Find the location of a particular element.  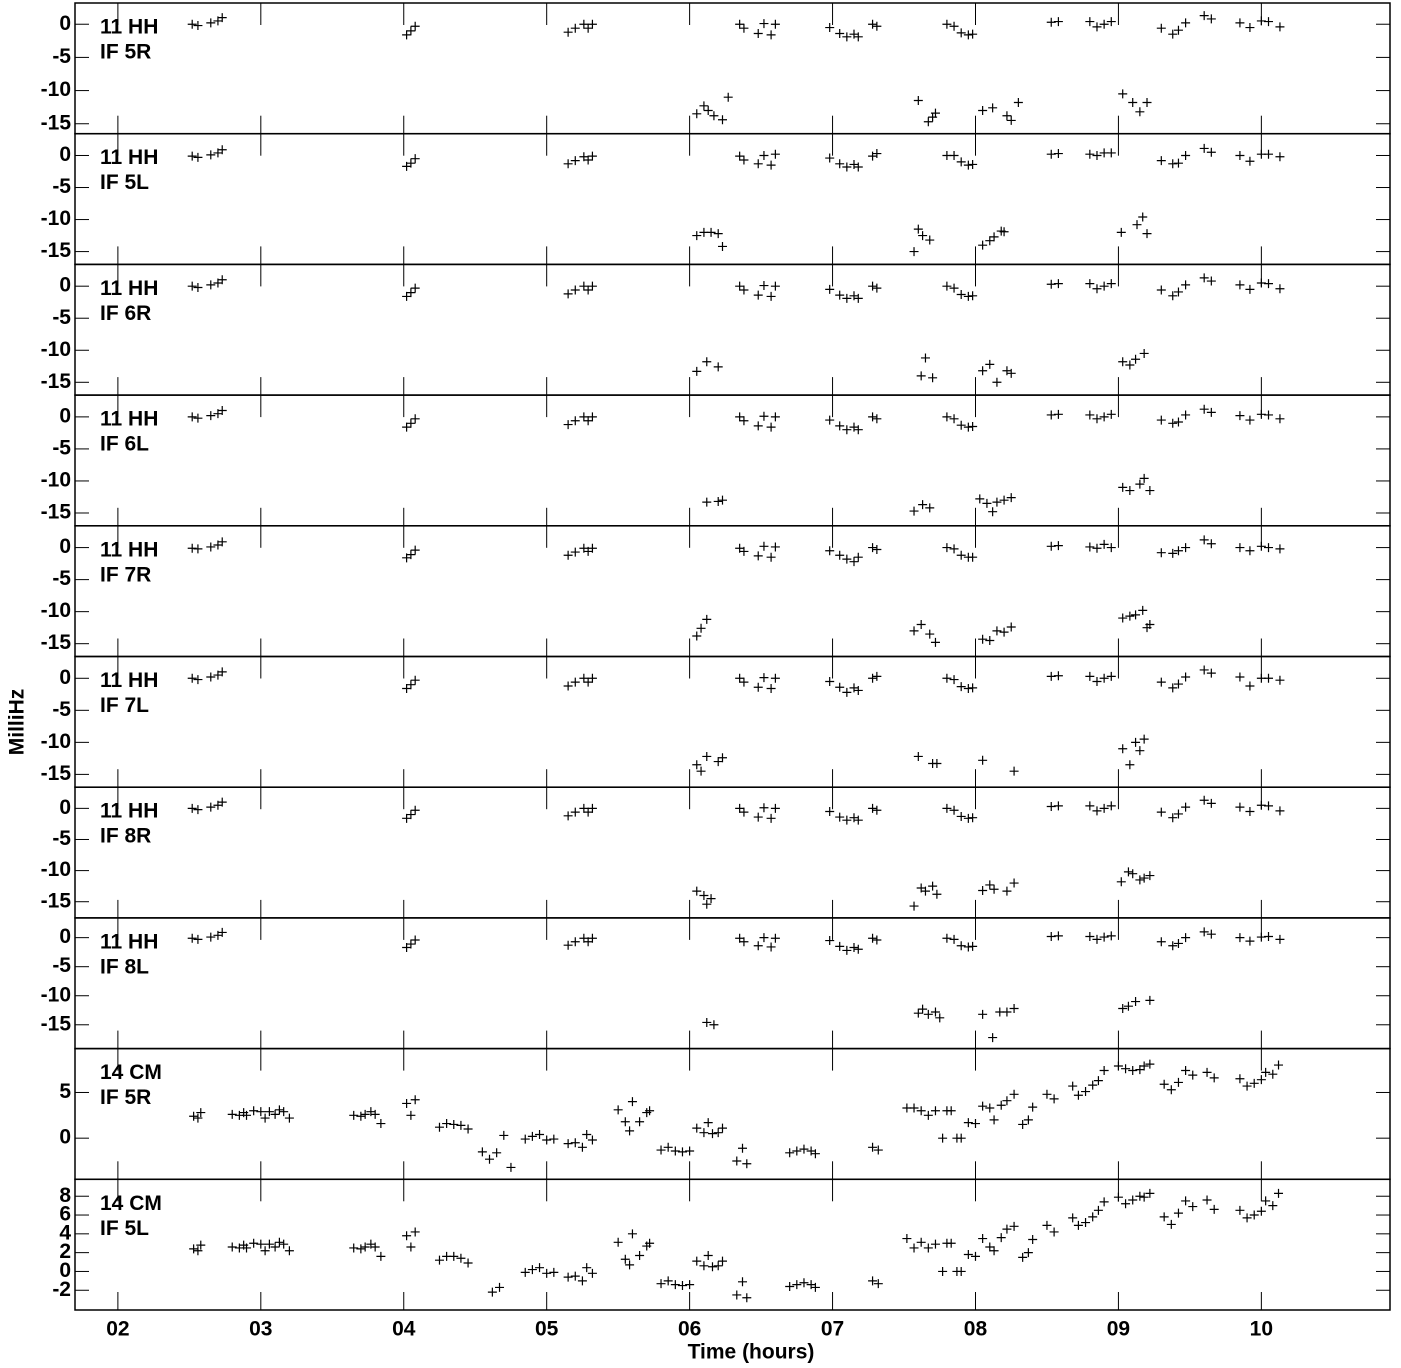

x-tick-label: 04 is located at coordinates (404, 1329).